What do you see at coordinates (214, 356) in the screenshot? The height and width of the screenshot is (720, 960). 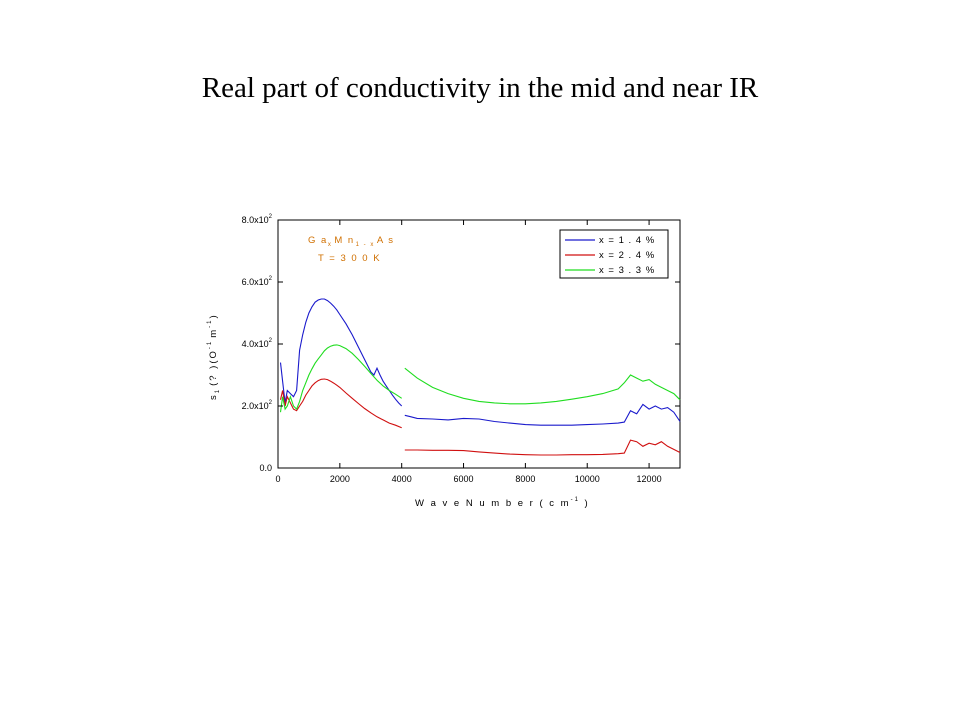 I see `y-axis-label: s1(? )(O-1m-1)` at bounding box center [214, 356].